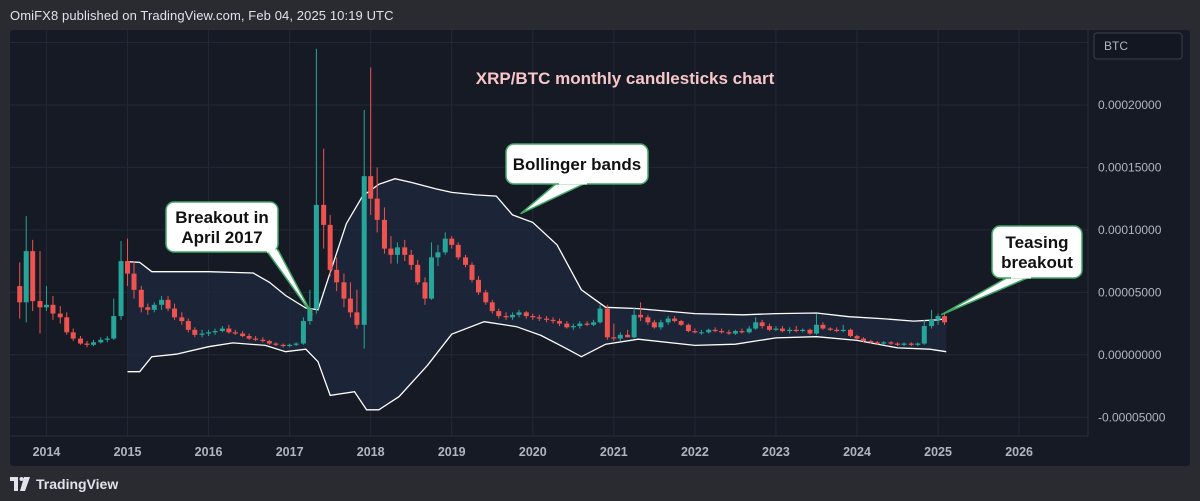 This screenshot has height=501, width=1200. I want to click on callout-text: breakout, so click(1037, 262).